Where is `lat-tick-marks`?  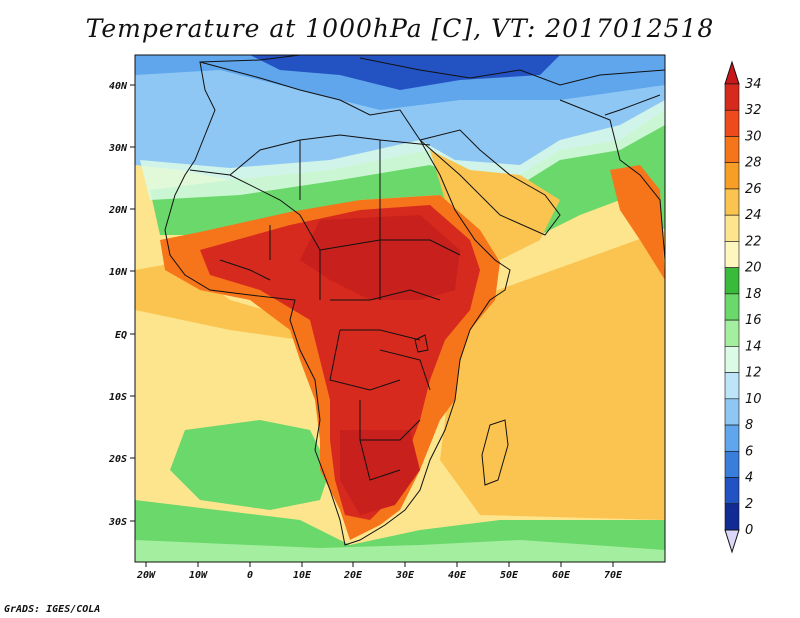
lat-tick-marks is located at coordinates (132, 303).